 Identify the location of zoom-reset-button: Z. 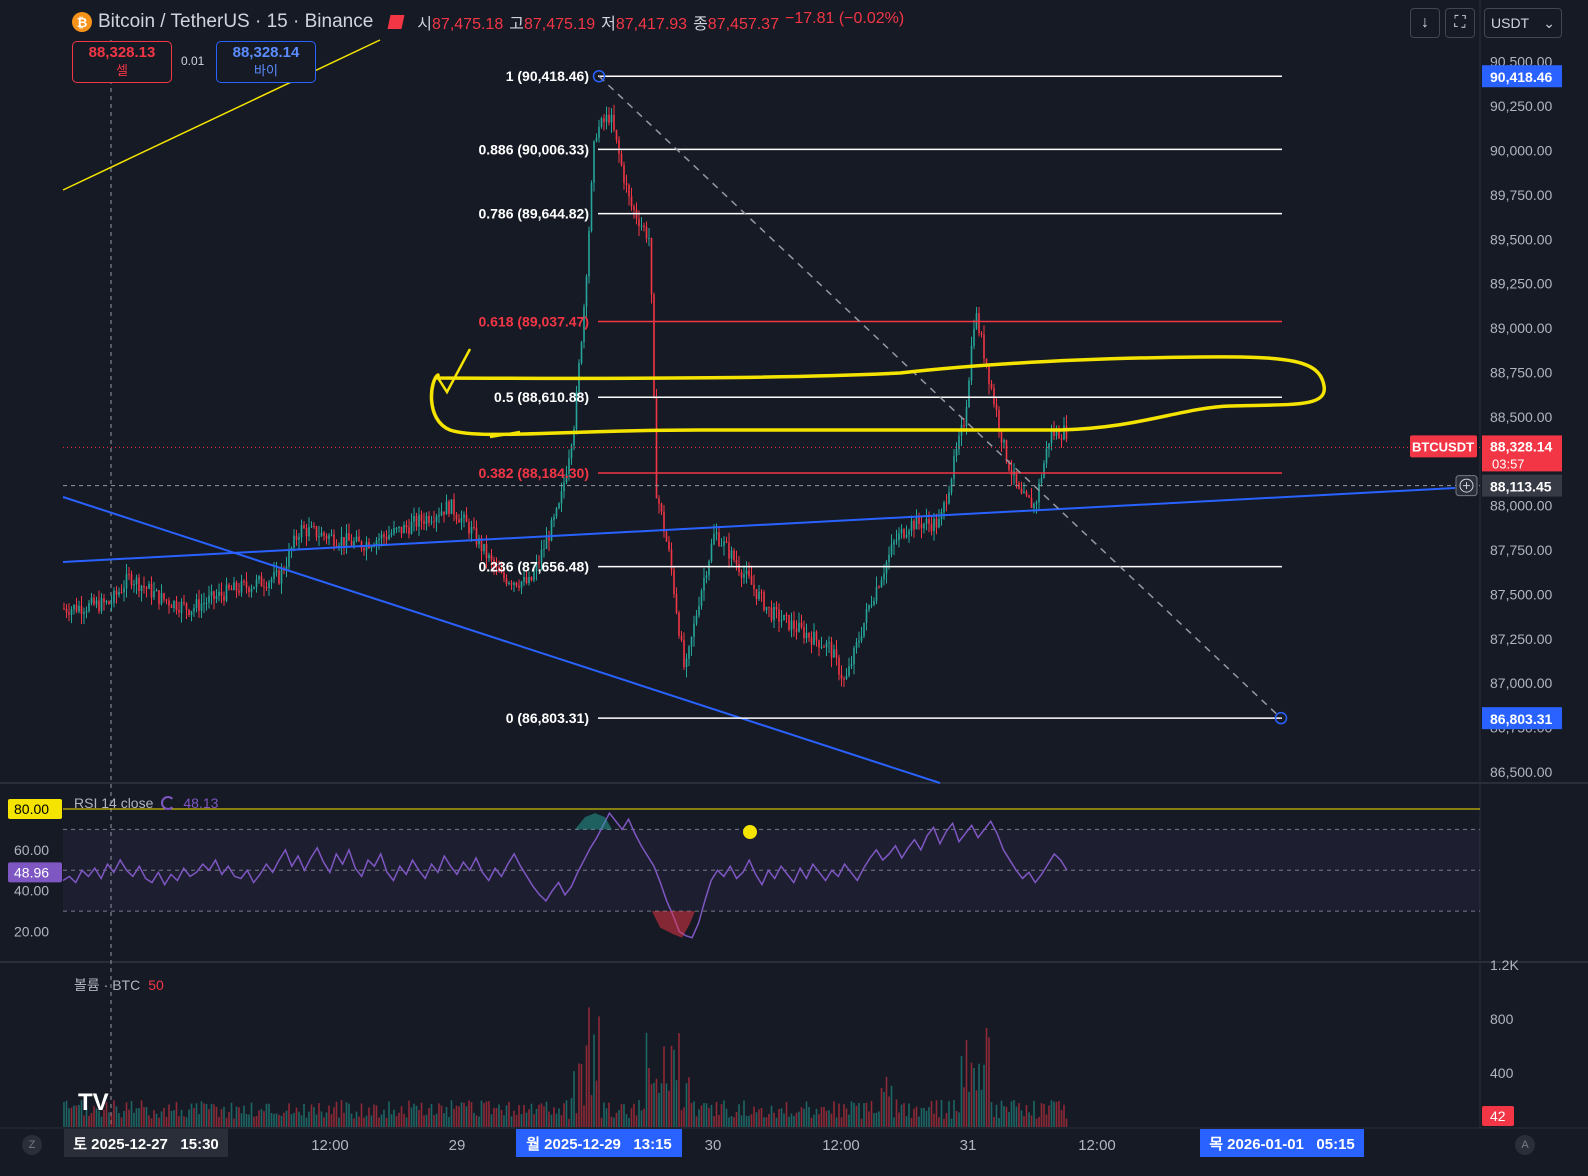
(32, 1145).